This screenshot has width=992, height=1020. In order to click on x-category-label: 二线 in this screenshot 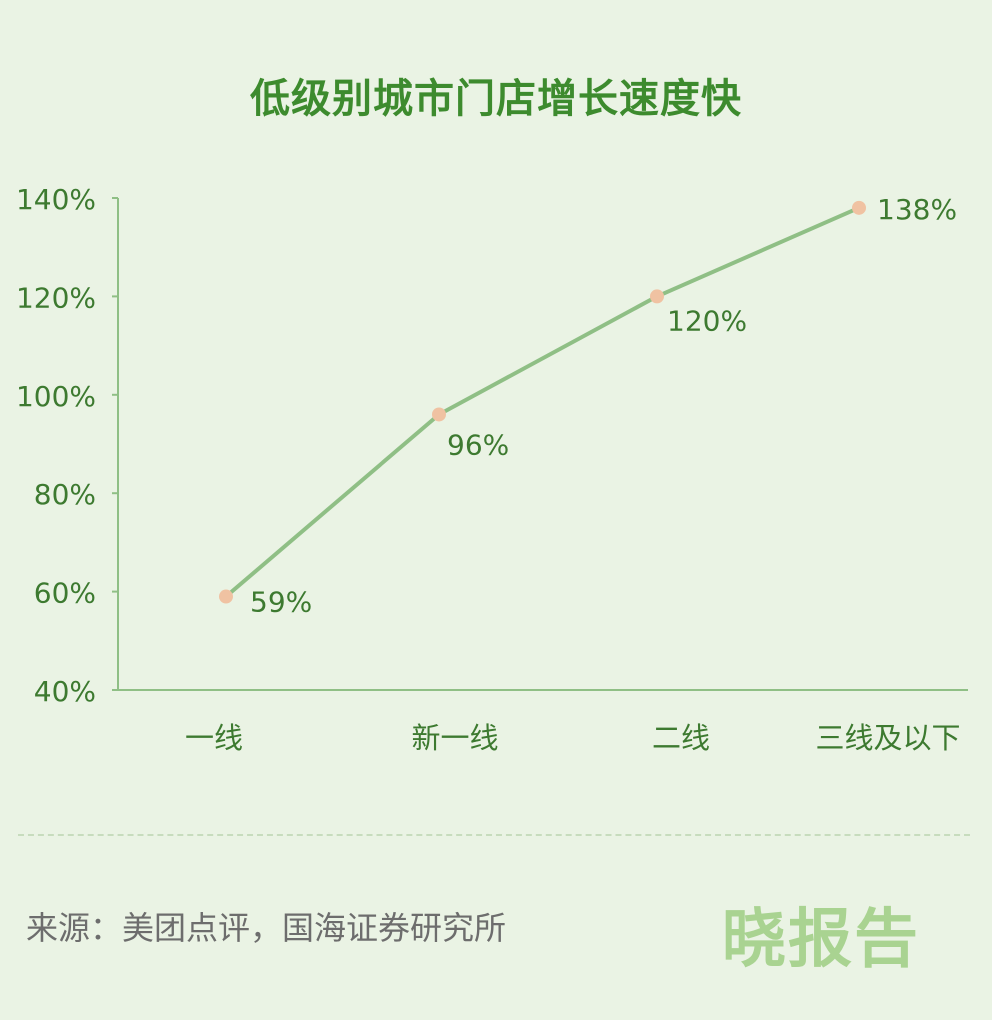, I will do `click(681, 738)`.